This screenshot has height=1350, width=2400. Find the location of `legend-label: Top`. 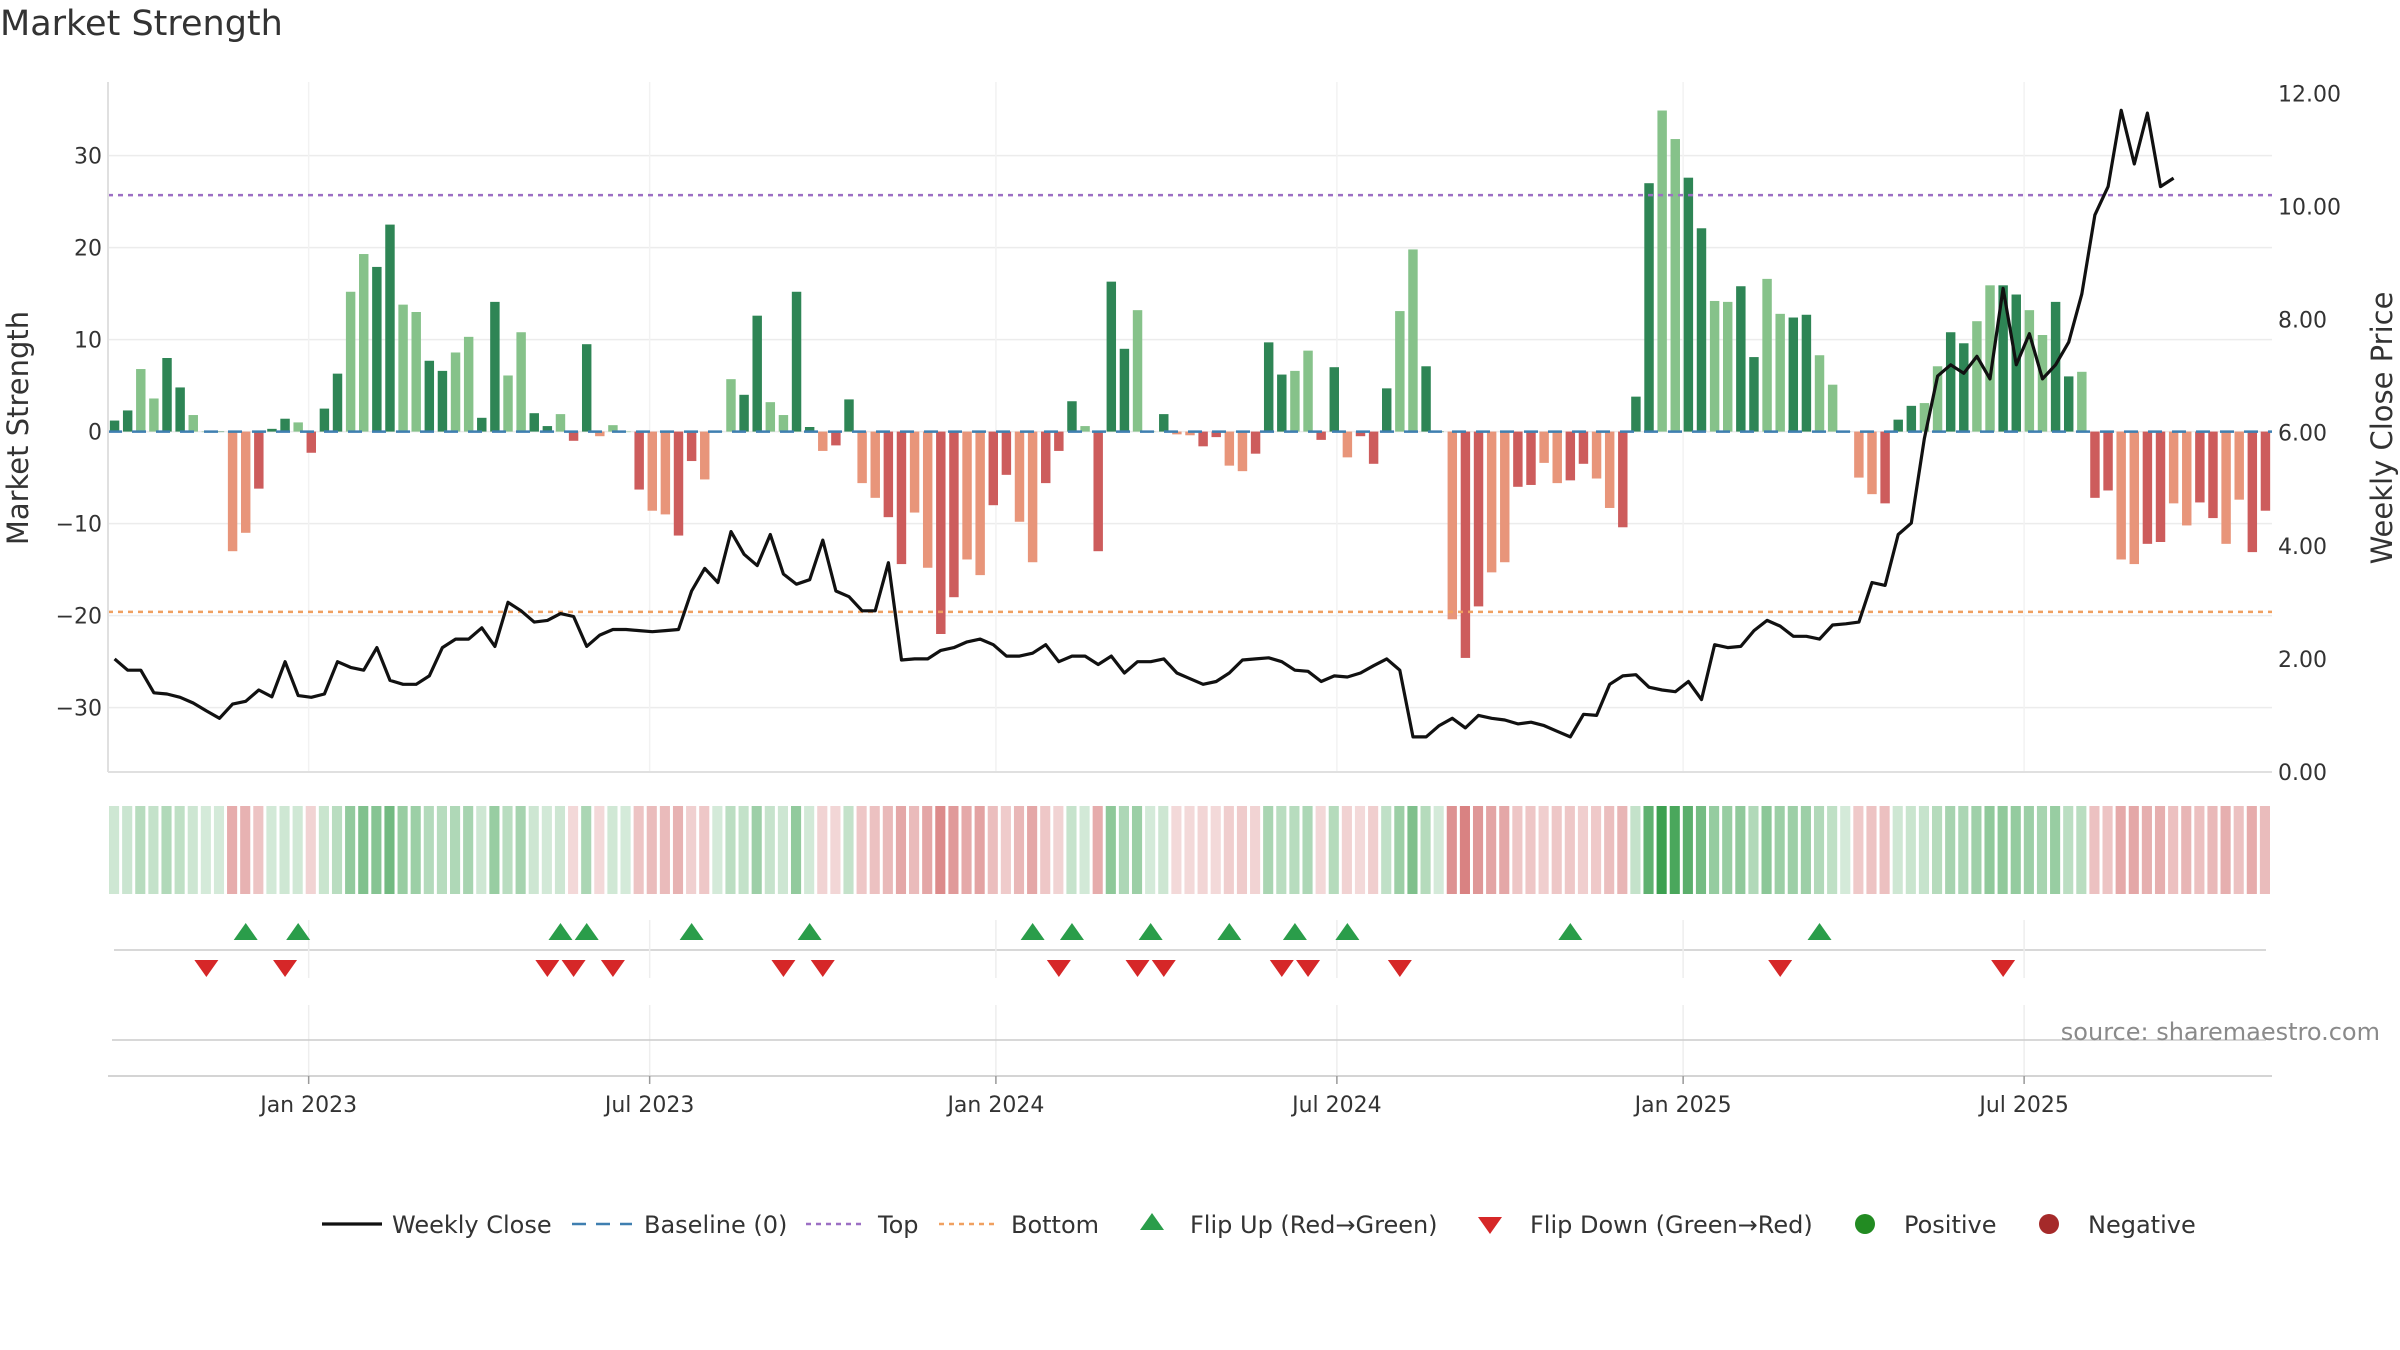

legend-label: Top is located at coordinates (898, 1225).